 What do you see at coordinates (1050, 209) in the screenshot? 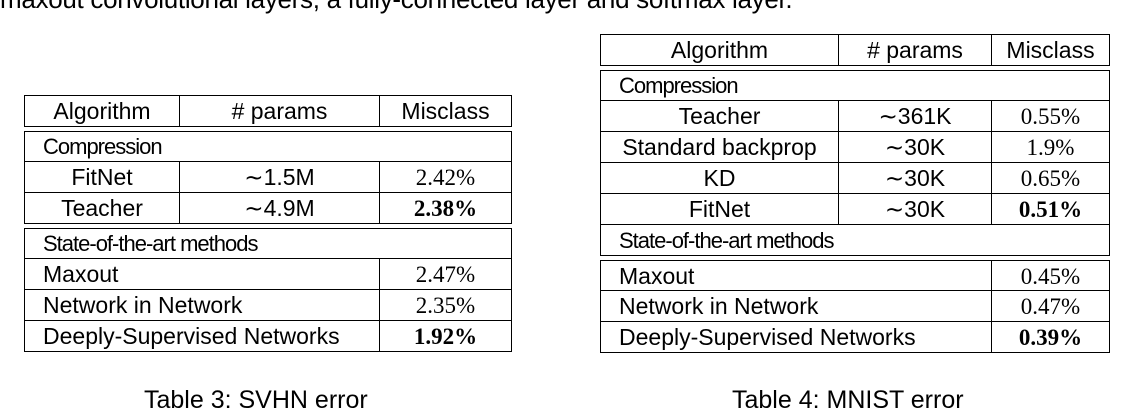
I see `cell-misclass-best: 0.51%` at bounding box center [1050, 209].